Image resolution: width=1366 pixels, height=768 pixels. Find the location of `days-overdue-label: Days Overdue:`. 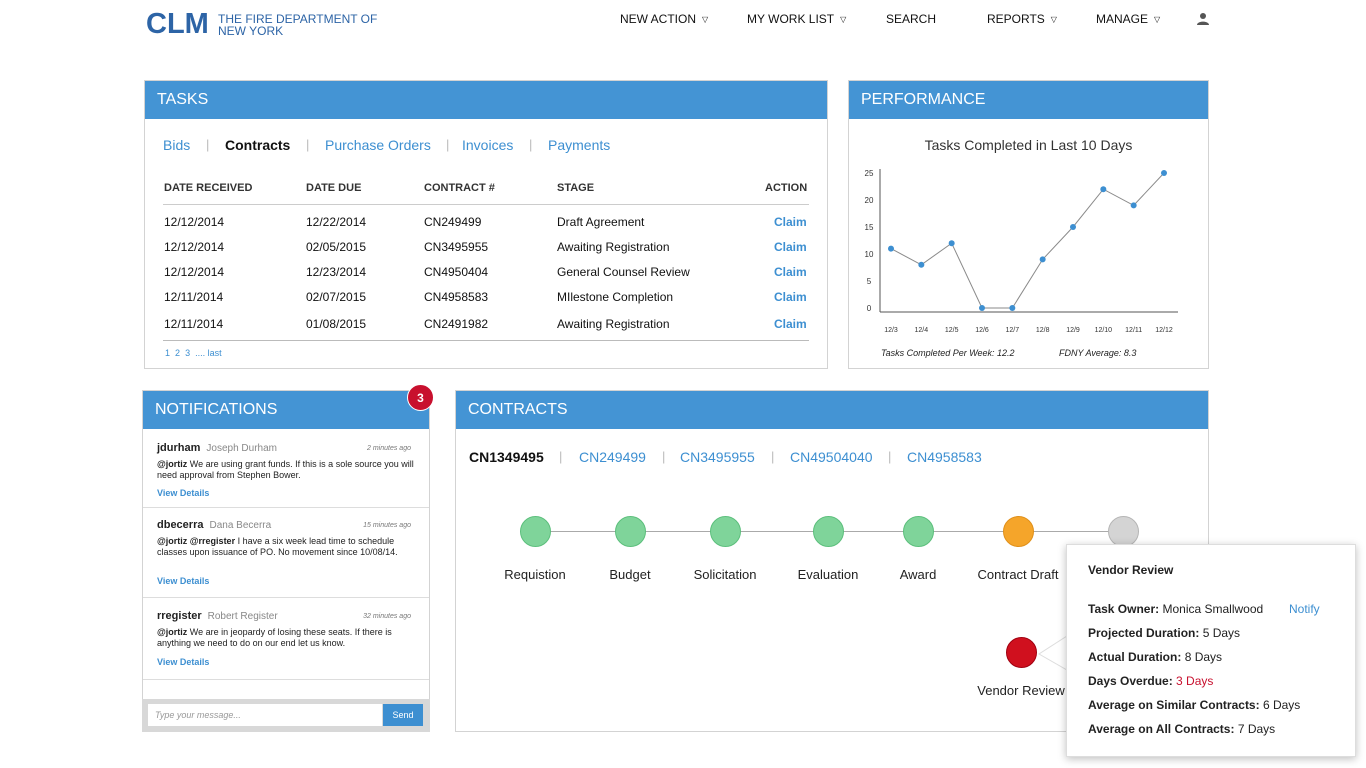

days-overdue-label: Days Overdue: is located at coordinates (1130, 681).